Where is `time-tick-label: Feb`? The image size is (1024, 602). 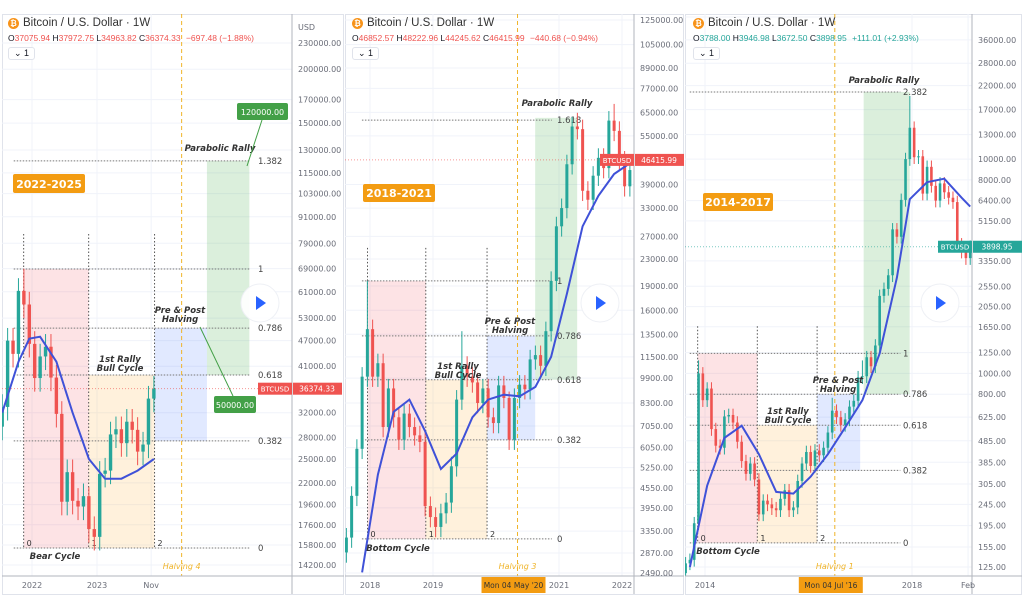
time-tick-label: Feb is located at coordinates (968, 585).